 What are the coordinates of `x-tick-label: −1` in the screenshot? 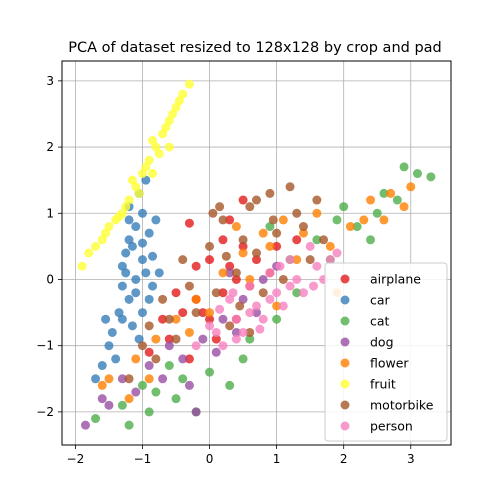 It's located at (143, 459).